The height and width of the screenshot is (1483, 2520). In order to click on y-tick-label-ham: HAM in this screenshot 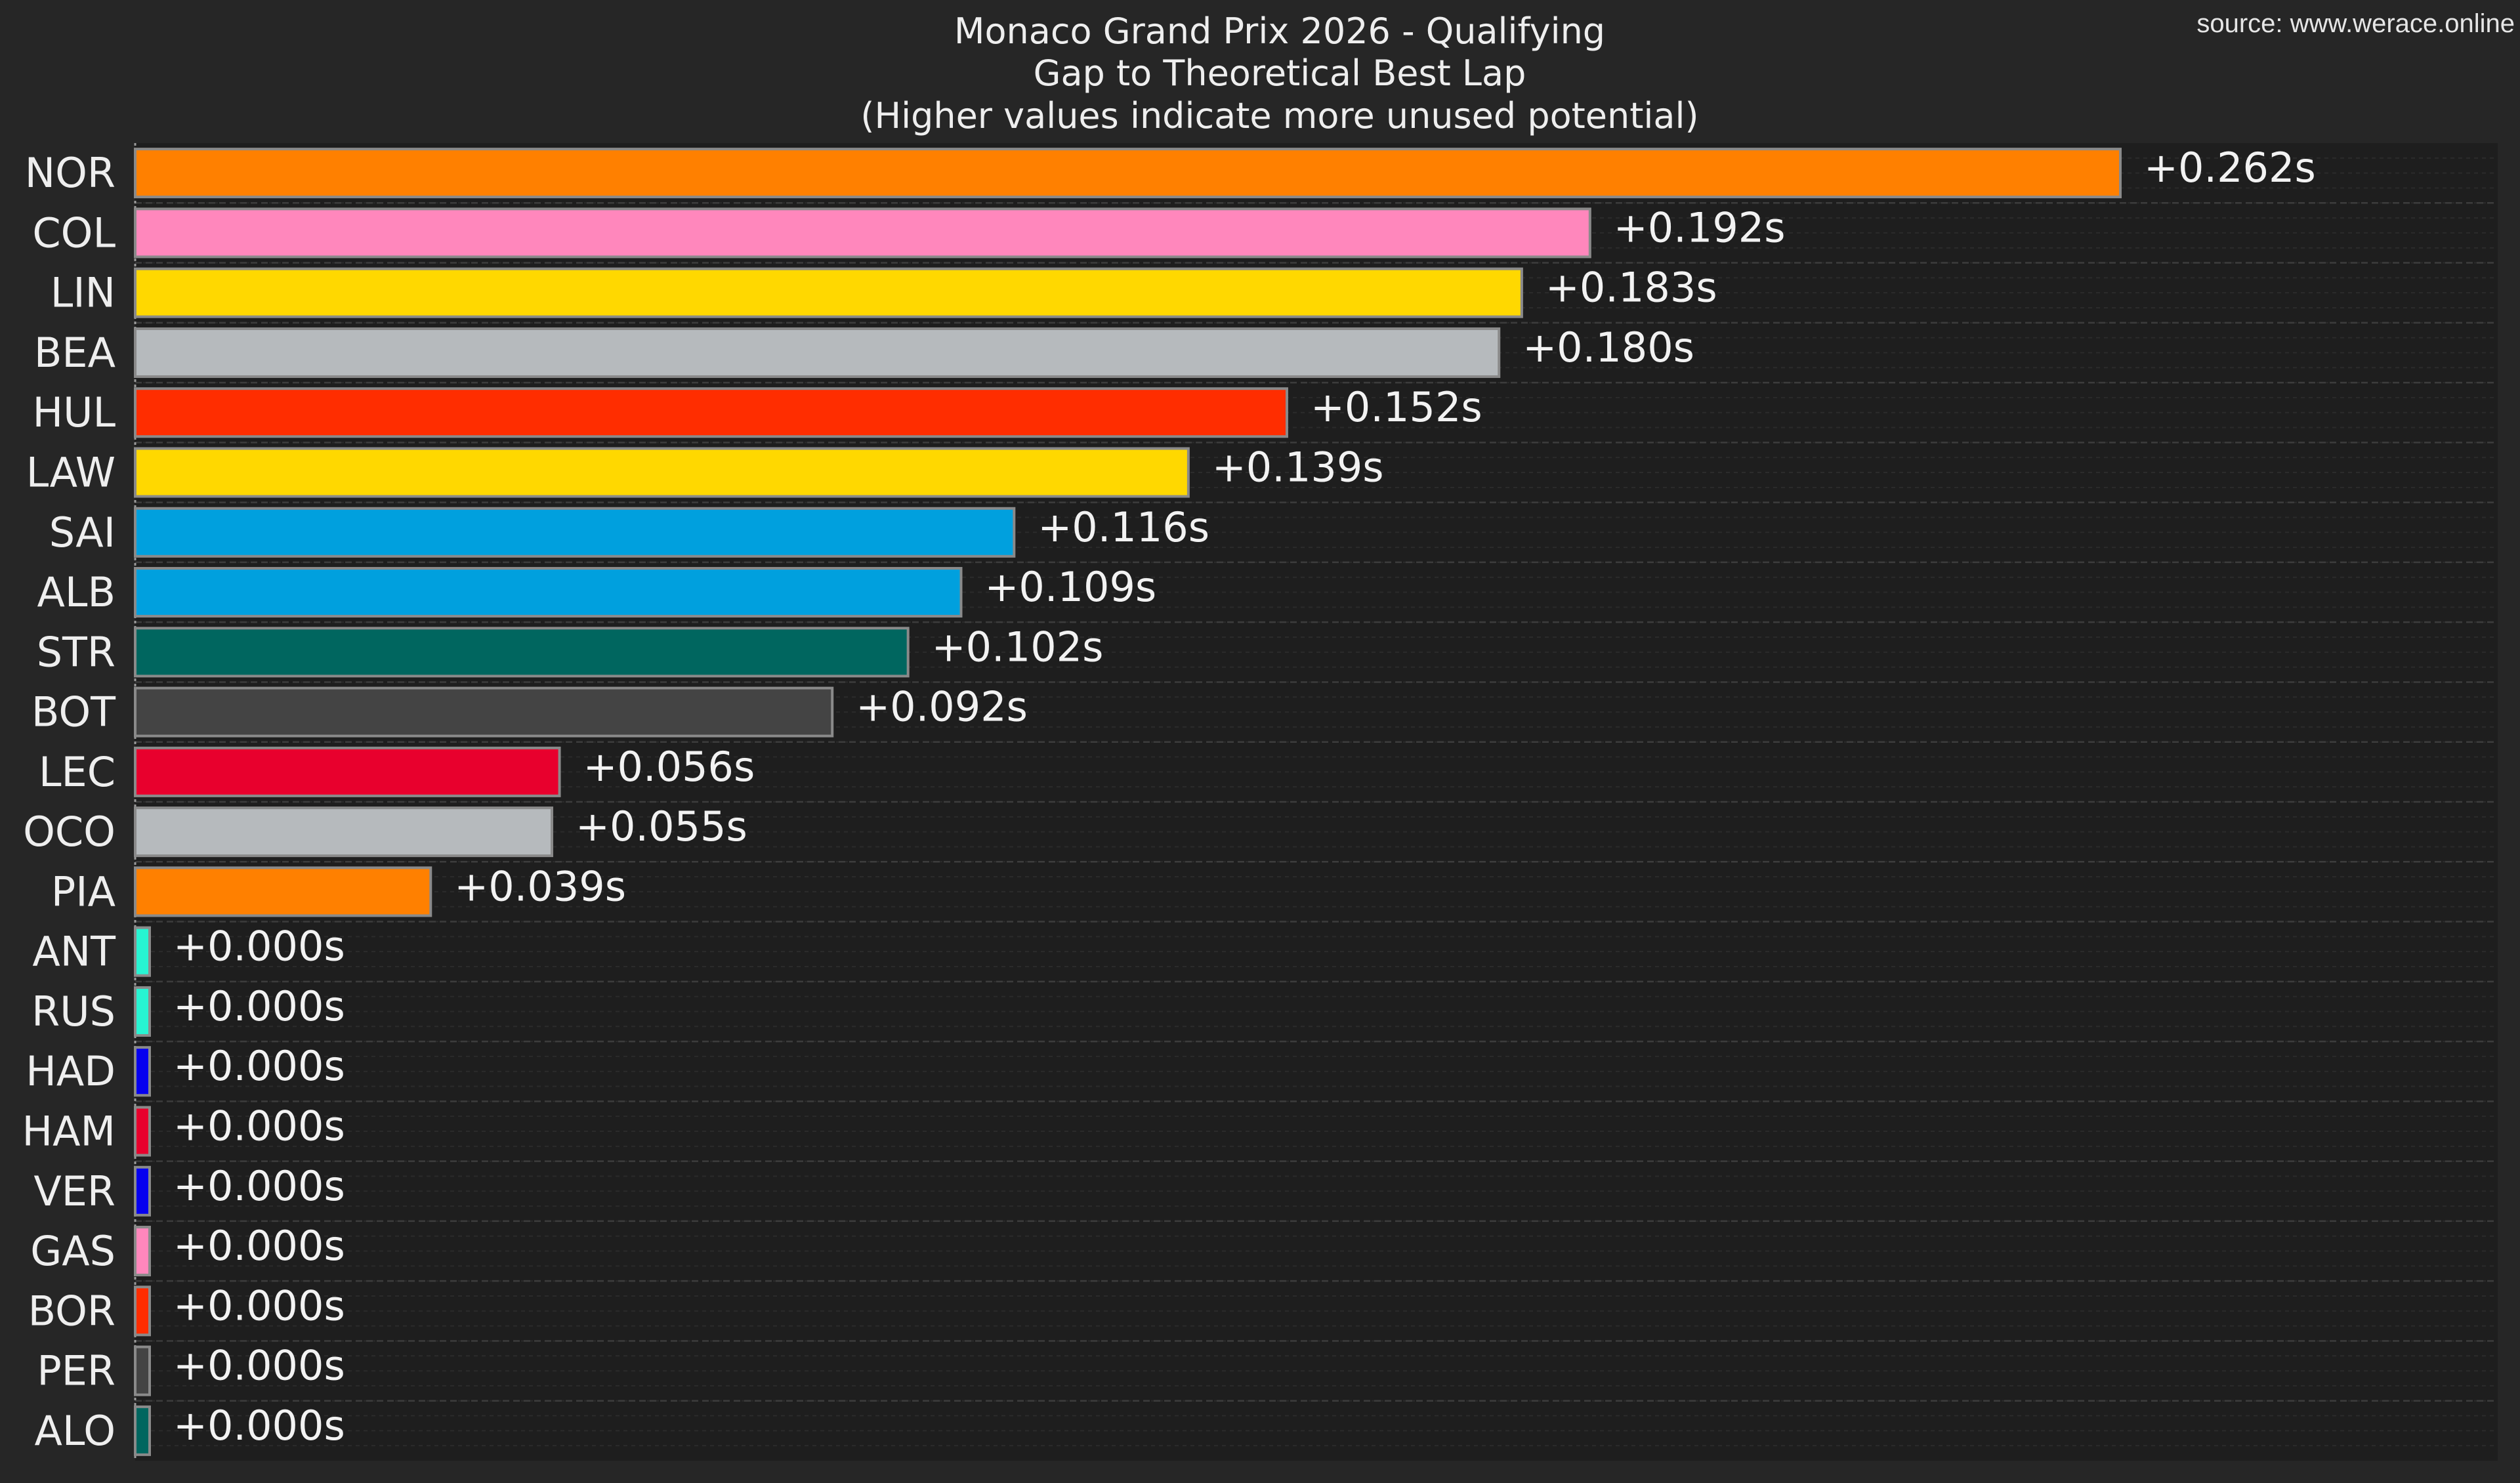, I will do `click(69, 1132)`.